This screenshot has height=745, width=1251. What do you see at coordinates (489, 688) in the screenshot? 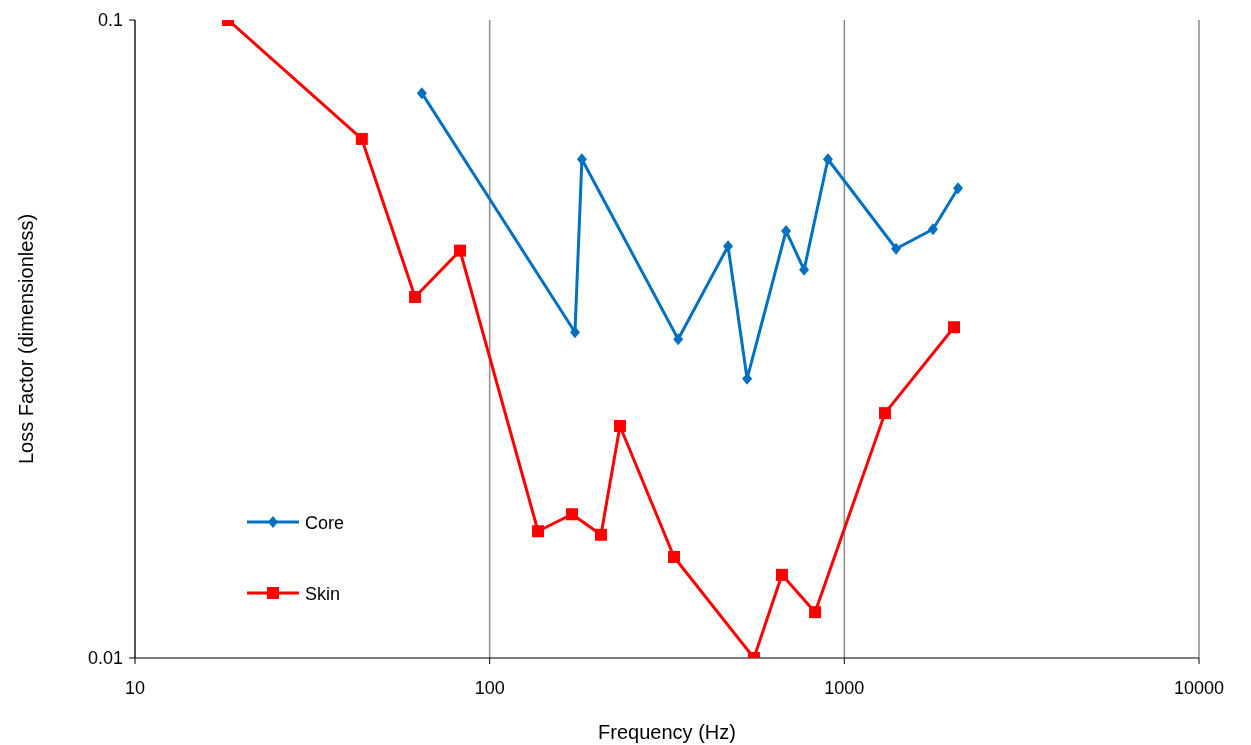
I see `x-tick-label: 100` at bounding box center [489, 688].